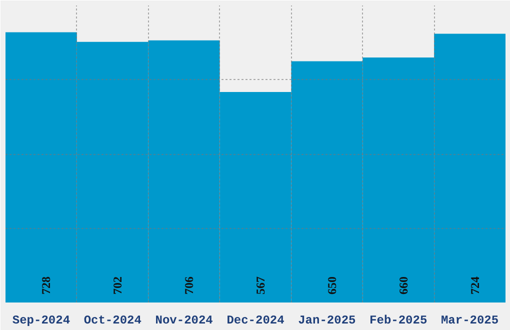 The image size is (510, 330). Describe the element at coordinates (41, 321) in the screenshot. I see `x-tick-label: Sep-2024` at that location.